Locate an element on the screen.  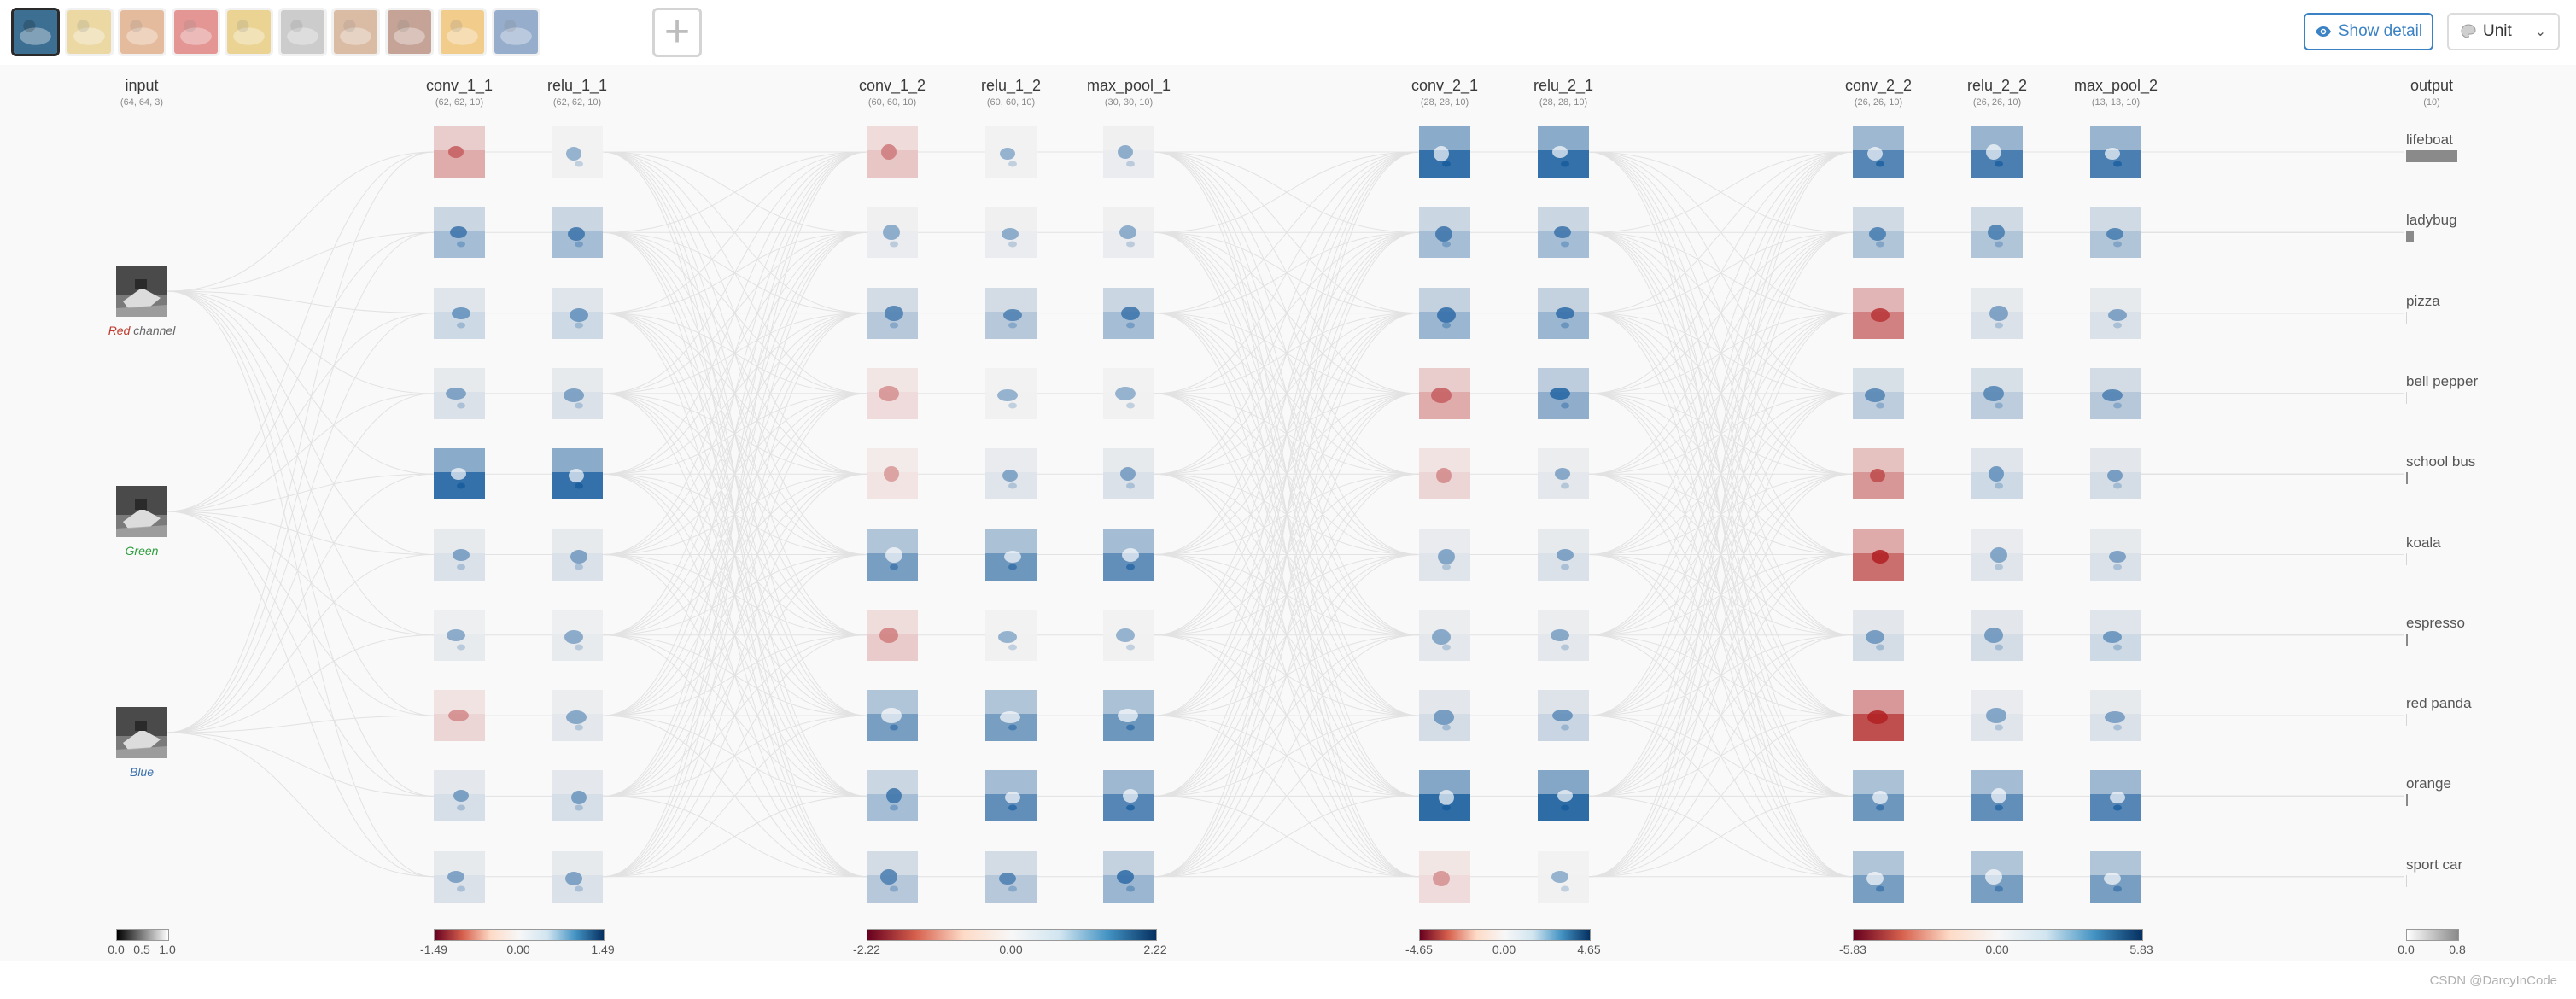
output-class-koala: koala is located at coordinates (2423, 542).